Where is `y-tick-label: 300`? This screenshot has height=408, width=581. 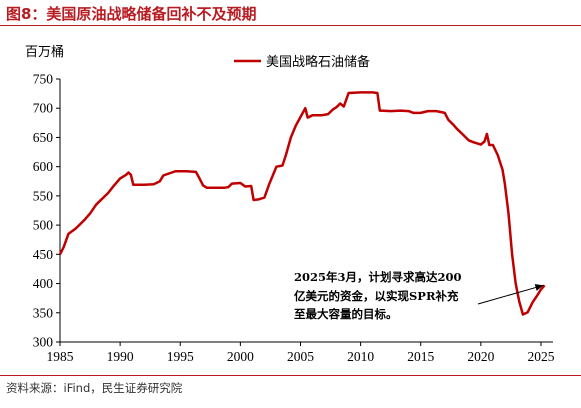 y-tick-label: 300 is located at coordinates (43, 342).